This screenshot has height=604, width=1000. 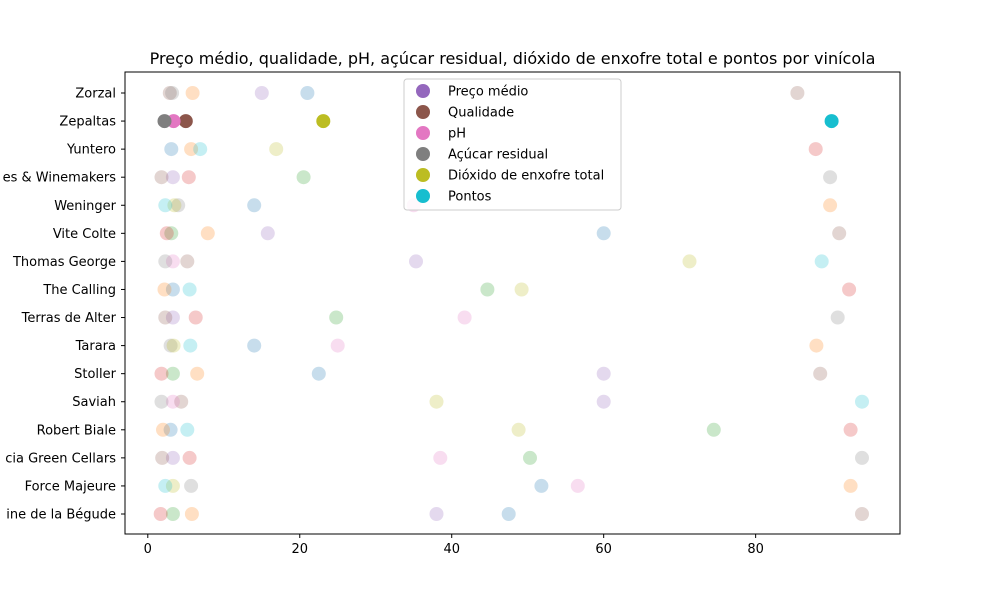 What do you see at coordinates (95, 374) in the screenshot?
I see `y-tick-label: Stoller` at bounding box center [95, 374].